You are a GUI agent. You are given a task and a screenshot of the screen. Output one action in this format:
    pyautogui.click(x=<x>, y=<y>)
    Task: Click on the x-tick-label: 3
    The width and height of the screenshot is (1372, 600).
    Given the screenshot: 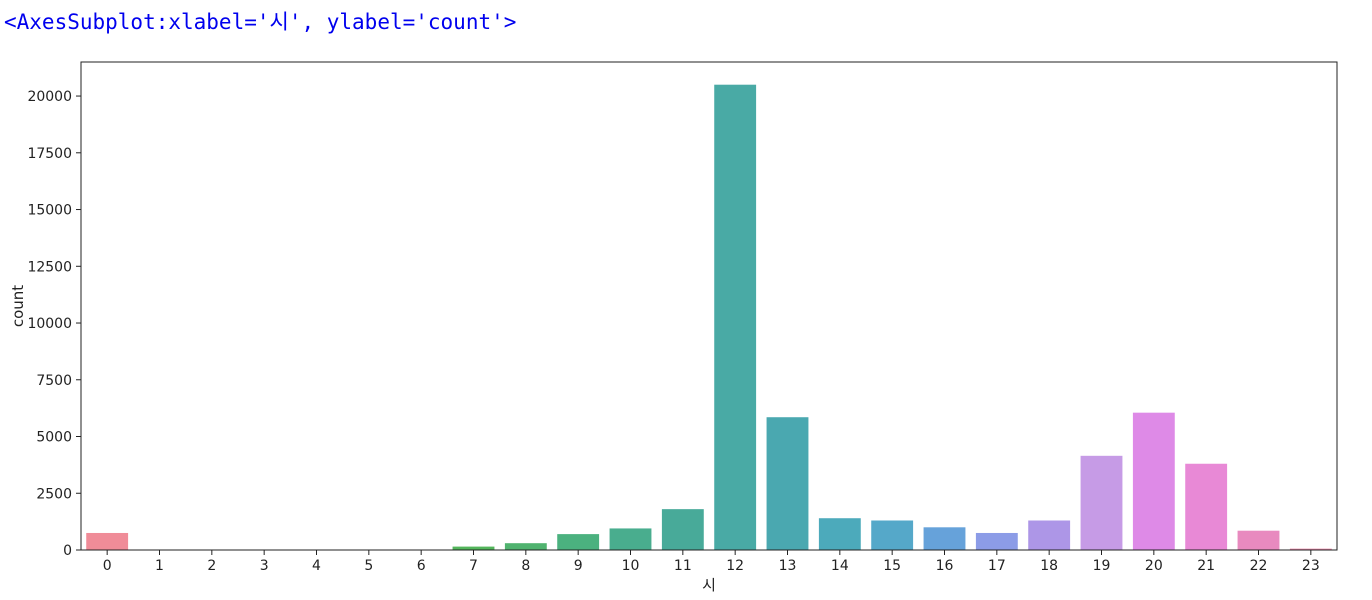 What is the action you would take?
    pyautogui.click(x=264, y=566)
    